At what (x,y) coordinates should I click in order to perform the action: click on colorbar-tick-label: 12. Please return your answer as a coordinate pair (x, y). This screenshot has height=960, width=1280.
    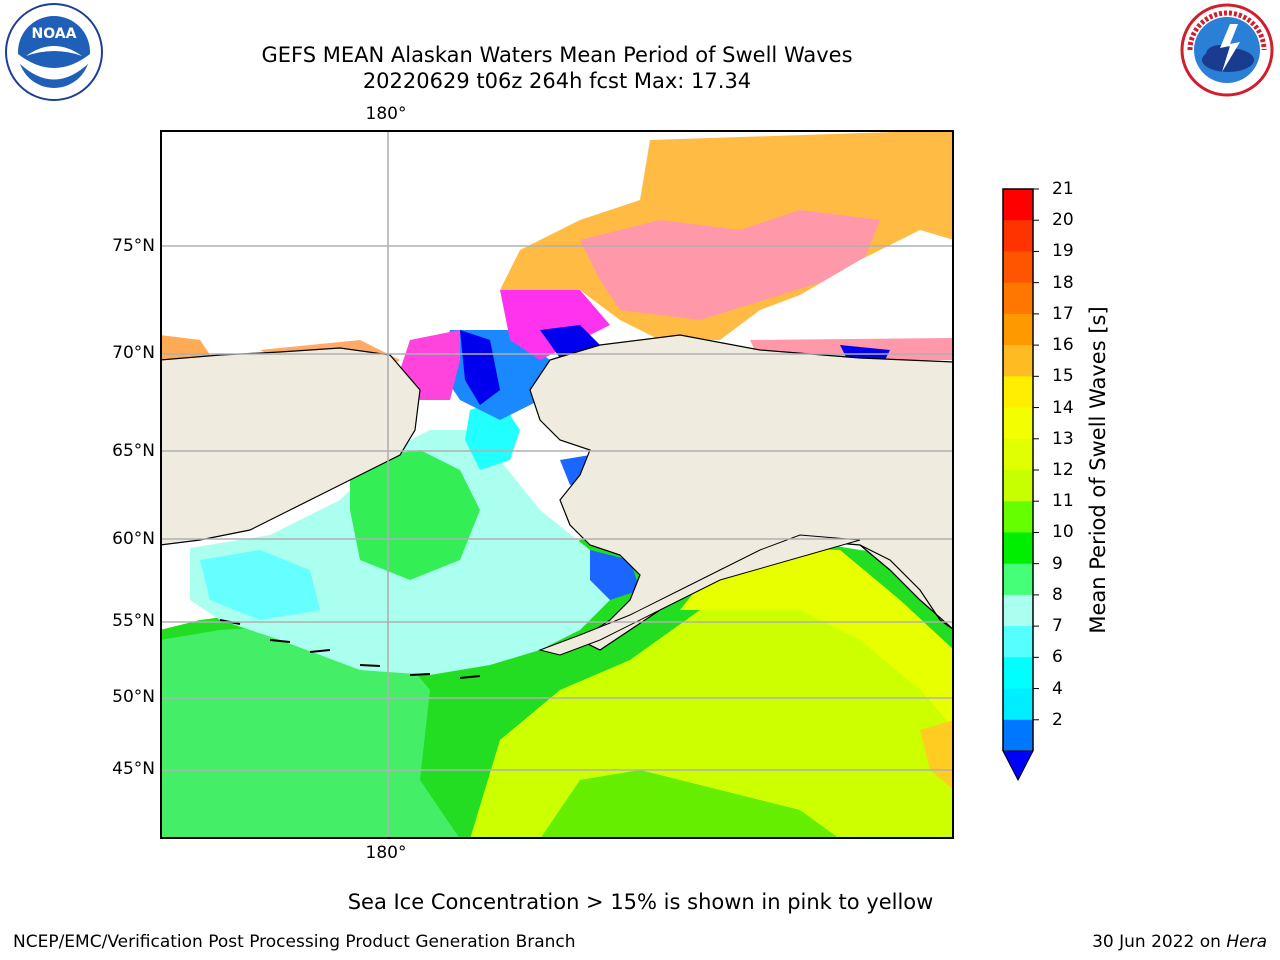
    Looking at the image, I should click on (1063, 470).